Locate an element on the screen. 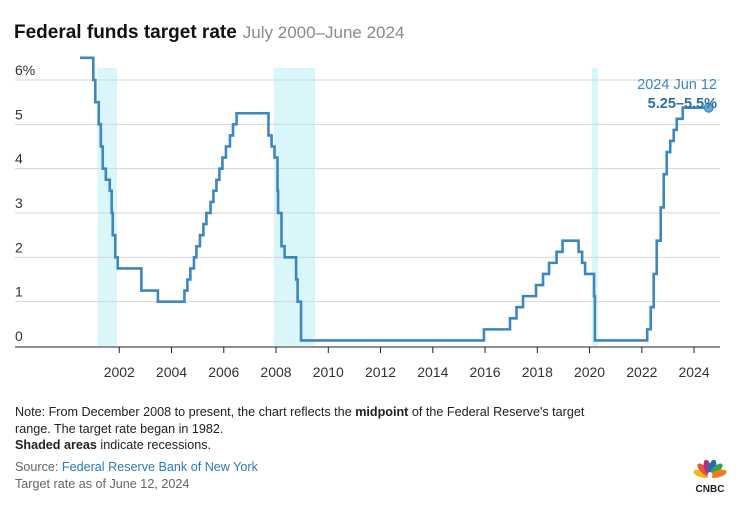 This screenshot has width=749, height=527. y-tick-label: 5 is located at coordinates (19, 114).